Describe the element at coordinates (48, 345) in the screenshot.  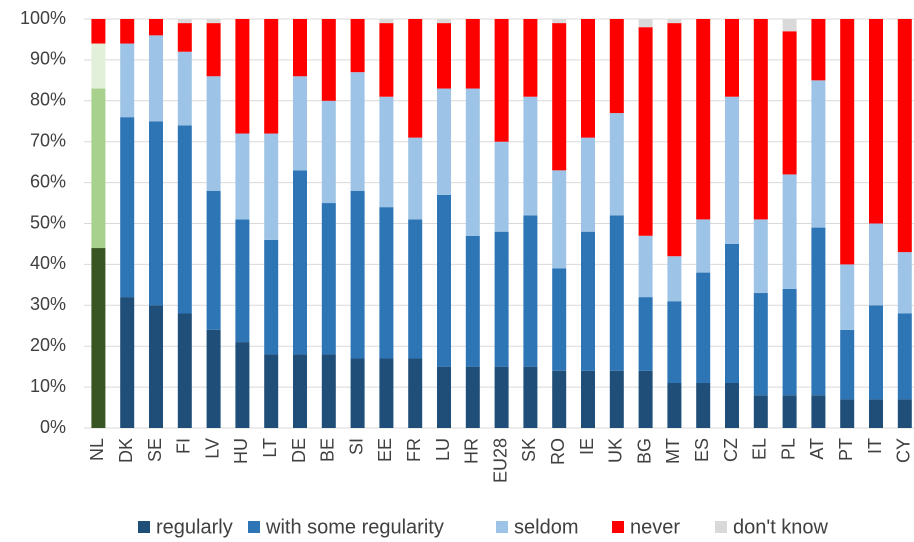
I see `y-tick-label: 20%` at that location.